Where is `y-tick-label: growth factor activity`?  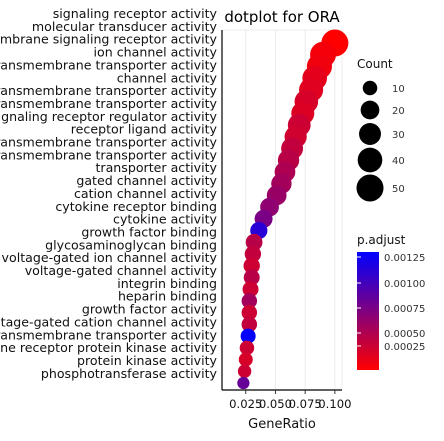 y-tick-label: growth factor activity is located at coordinates (150, 309).